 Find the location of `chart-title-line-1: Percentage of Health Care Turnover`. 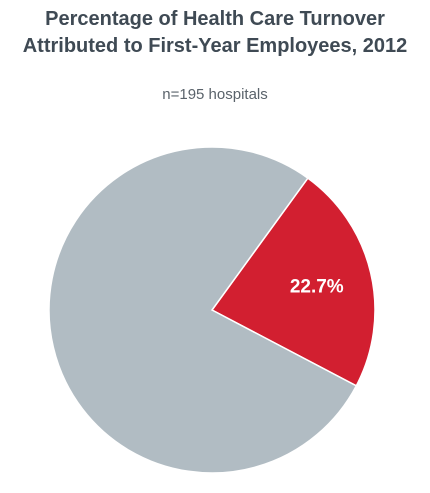

chart-title-line-1: Percentage of Health Care Turnover is located at coordinates (215, 19).